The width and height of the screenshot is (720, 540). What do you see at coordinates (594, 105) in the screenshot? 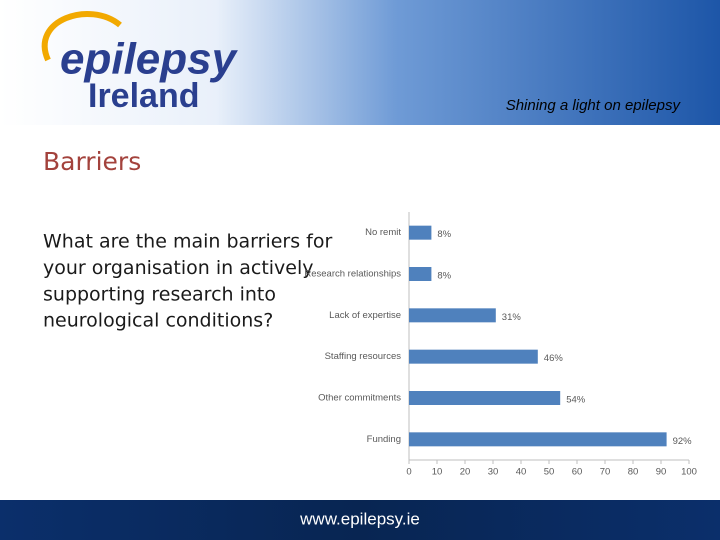
I see `tagline: Shining a light on epilepsy` at bounding box center [594, 105].